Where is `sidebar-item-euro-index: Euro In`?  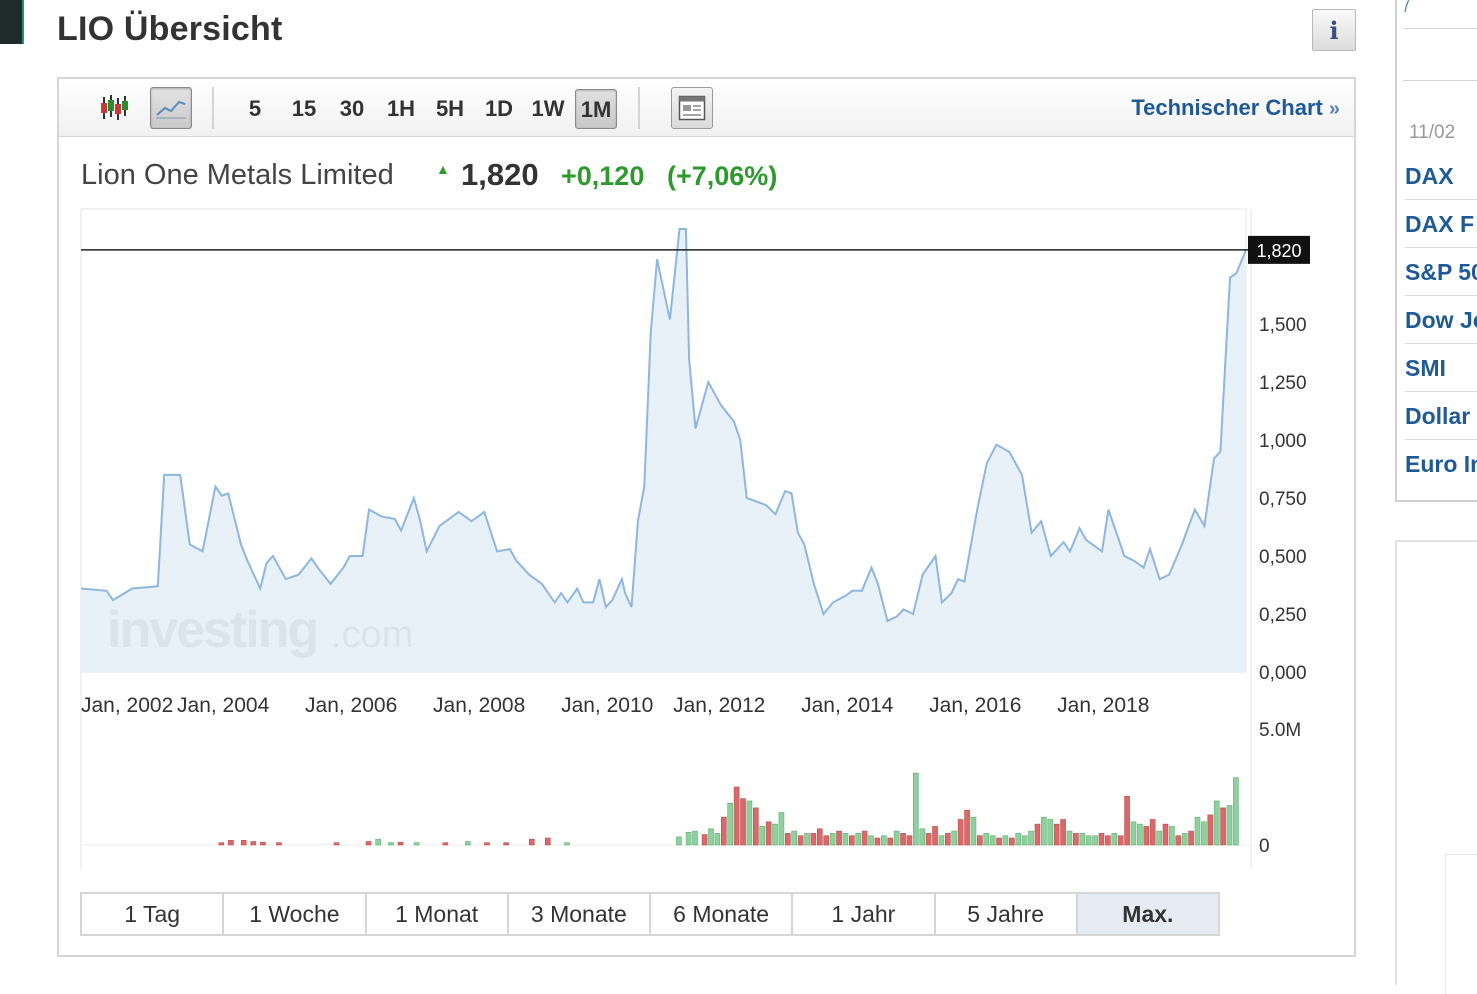
sidebar-item-euro-index: Euro In is located at coordinates (1441, 464).